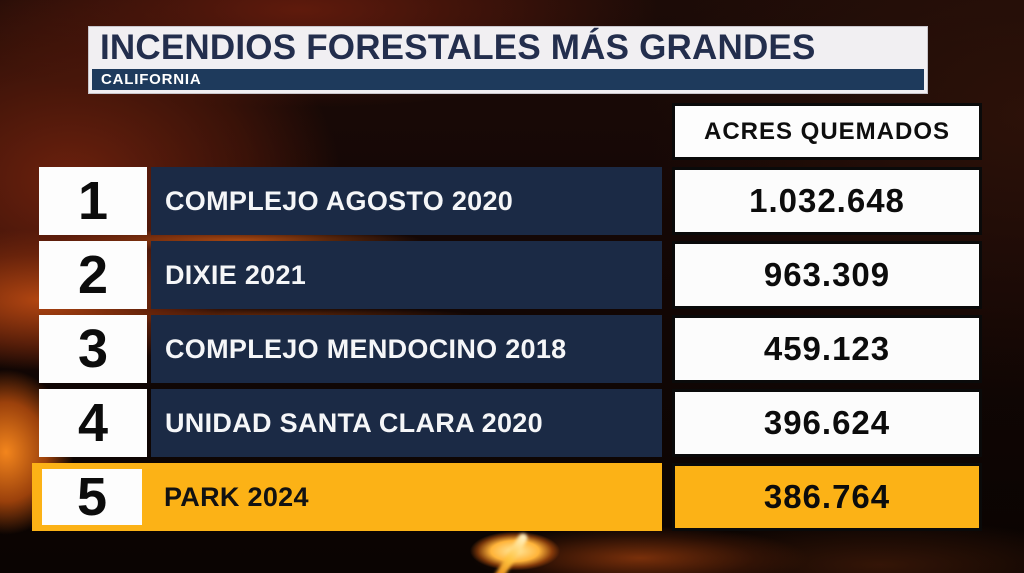 This screenshot has width=1024, height=573. I want to click on fire-name-label: DIXIE 2021, so click(406, 275).